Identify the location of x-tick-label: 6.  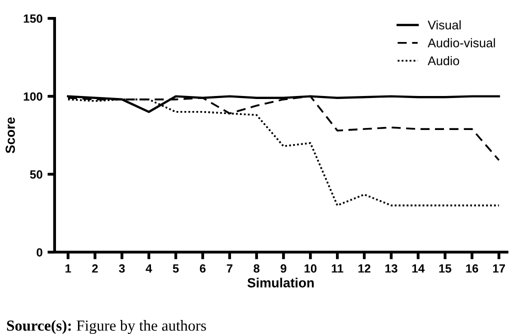
(203, 268).